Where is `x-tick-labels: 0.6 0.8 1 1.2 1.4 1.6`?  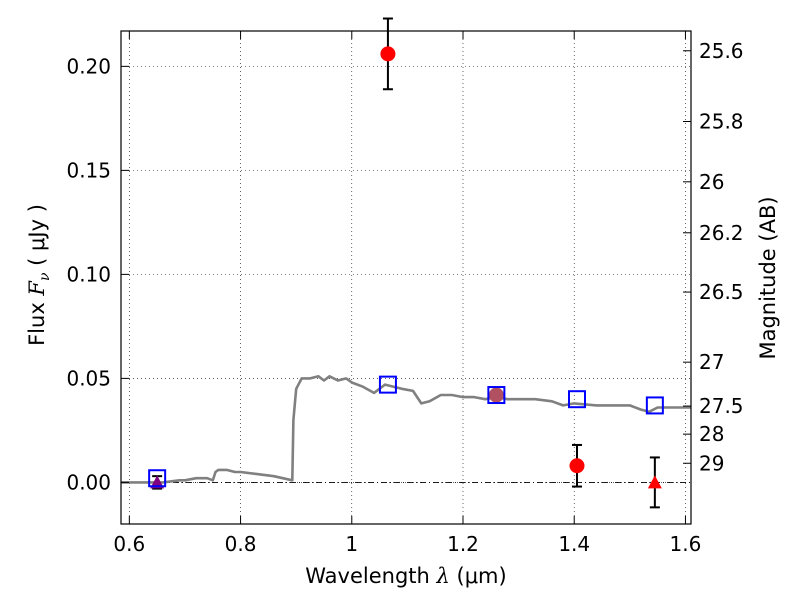 x-tick-labels: 0.6 0.8 1 1.2 1.4 1.6 is located at coordinates (407, 544).